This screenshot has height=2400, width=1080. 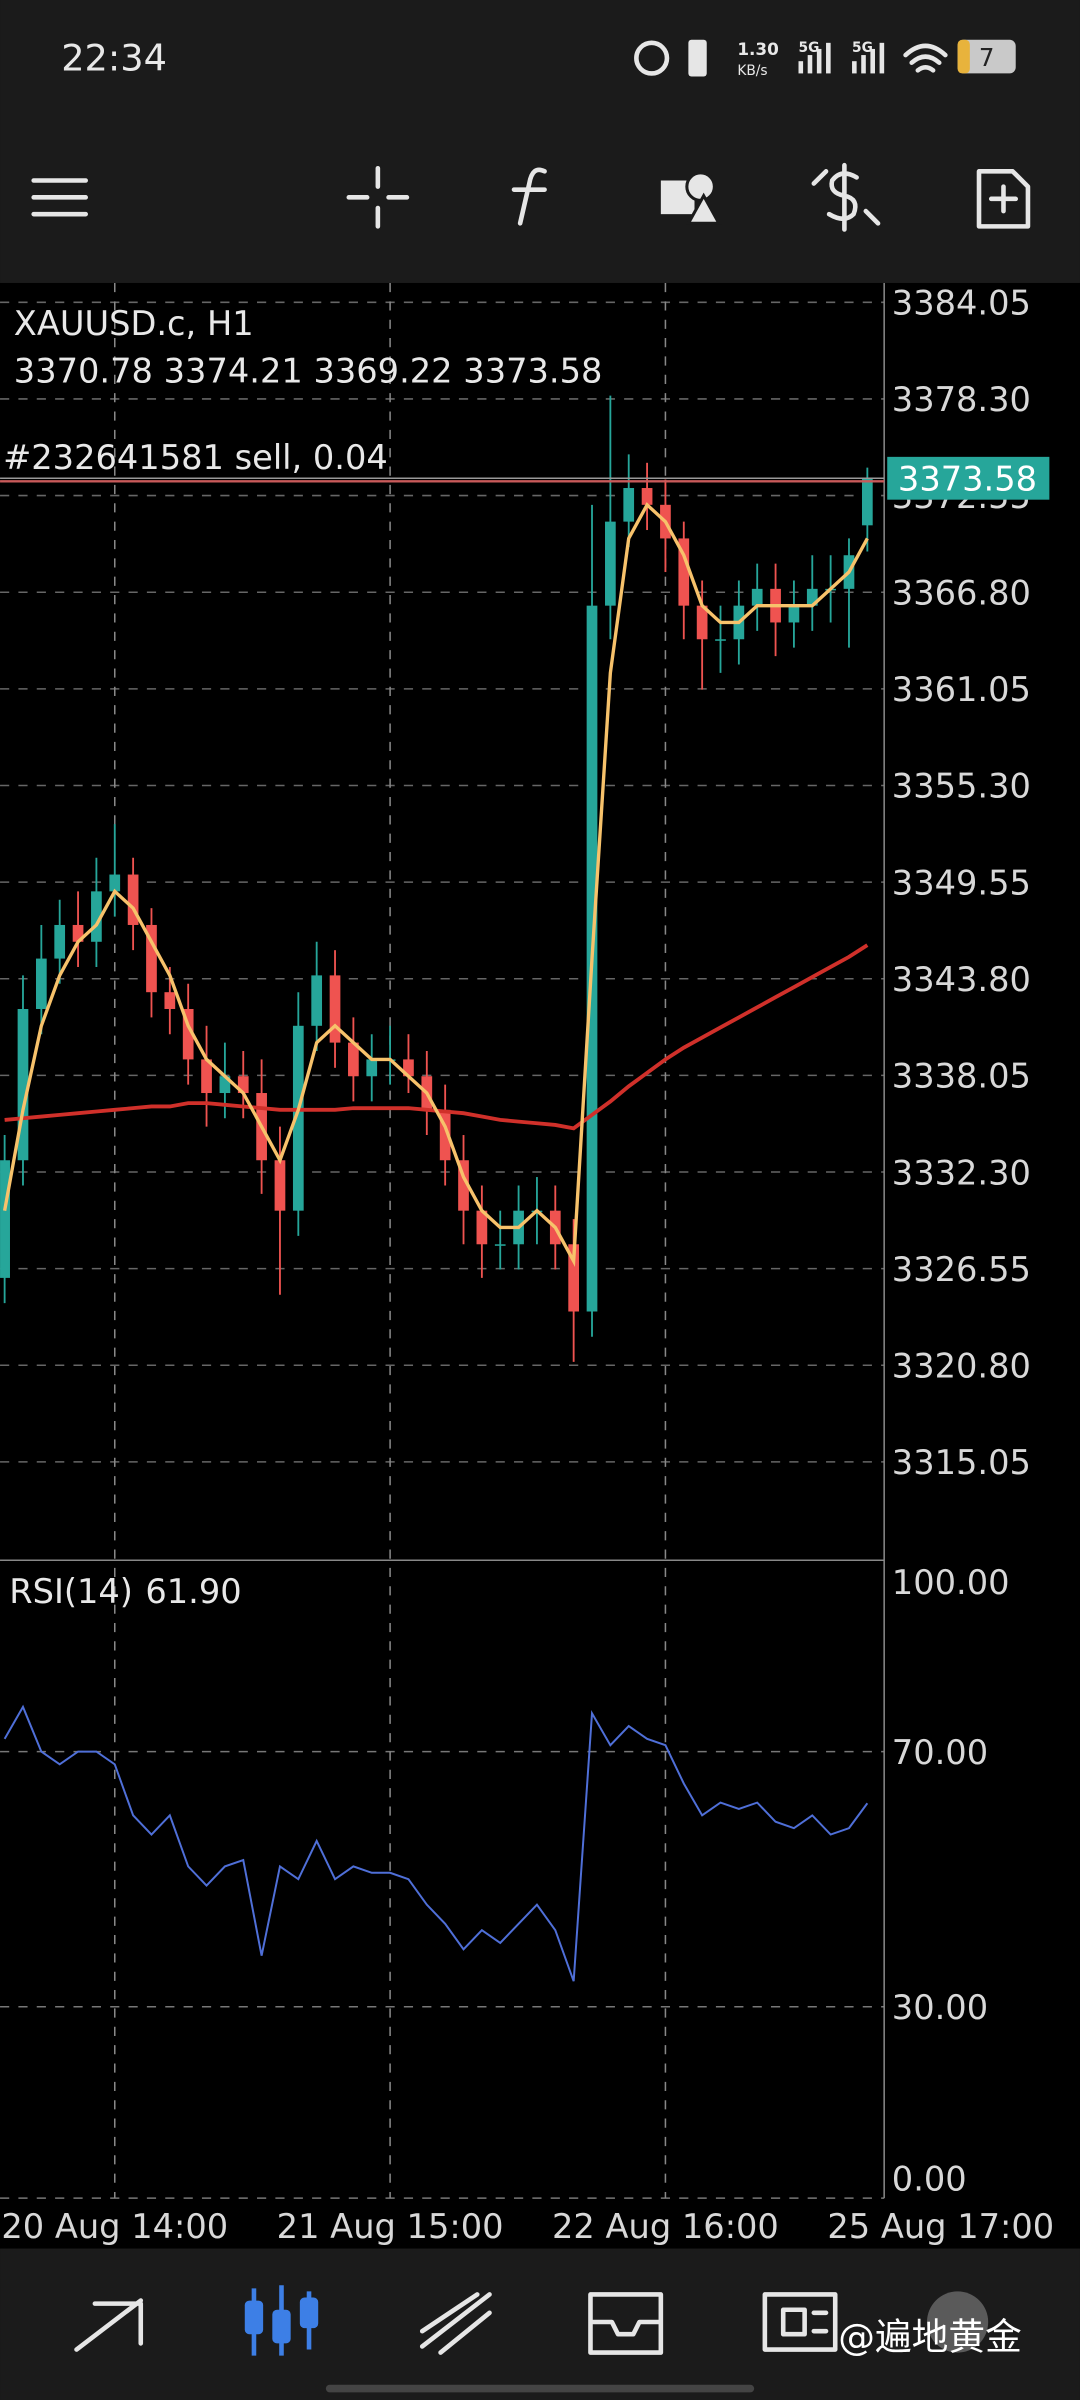 I want to click on bottom-nav, so click(x=540, y=2324).